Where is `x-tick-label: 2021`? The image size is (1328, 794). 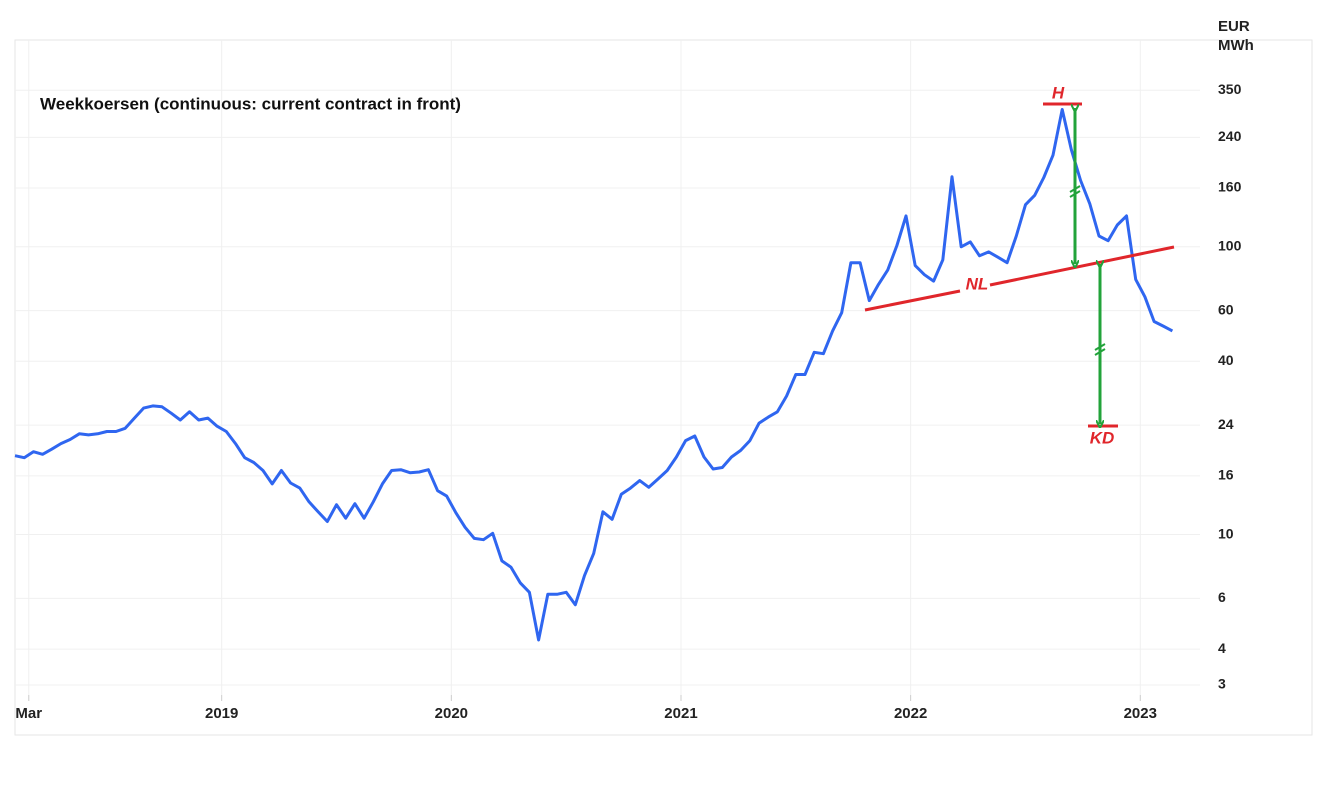
x-tick-label: 2021 is located at coordinates (680, 713).